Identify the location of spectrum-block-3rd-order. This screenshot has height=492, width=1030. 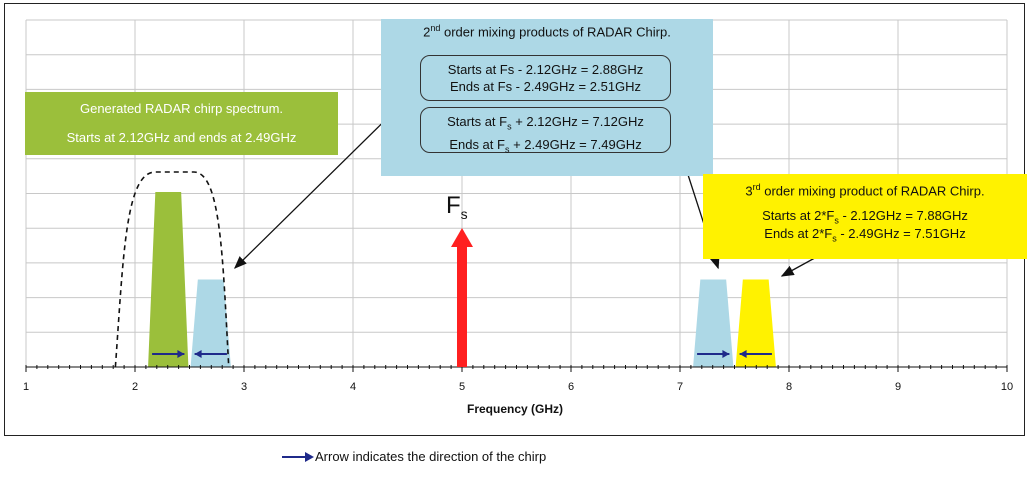
(755, 323).